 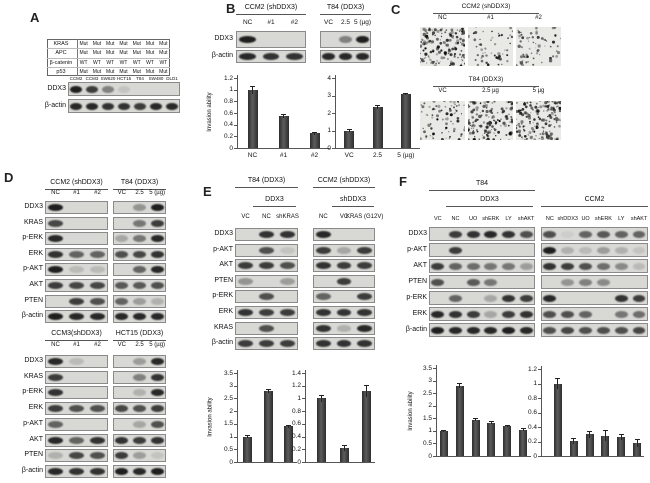 I want to click on panel-b-lane-label: NC, so click(x=247, y=22).